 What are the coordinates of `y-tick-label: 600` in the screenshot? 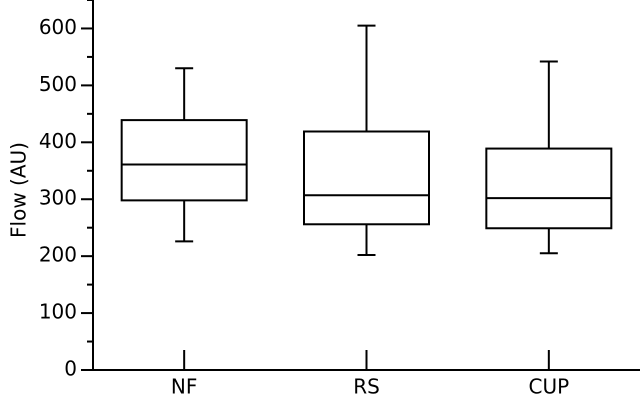 It's located at (58, 27).